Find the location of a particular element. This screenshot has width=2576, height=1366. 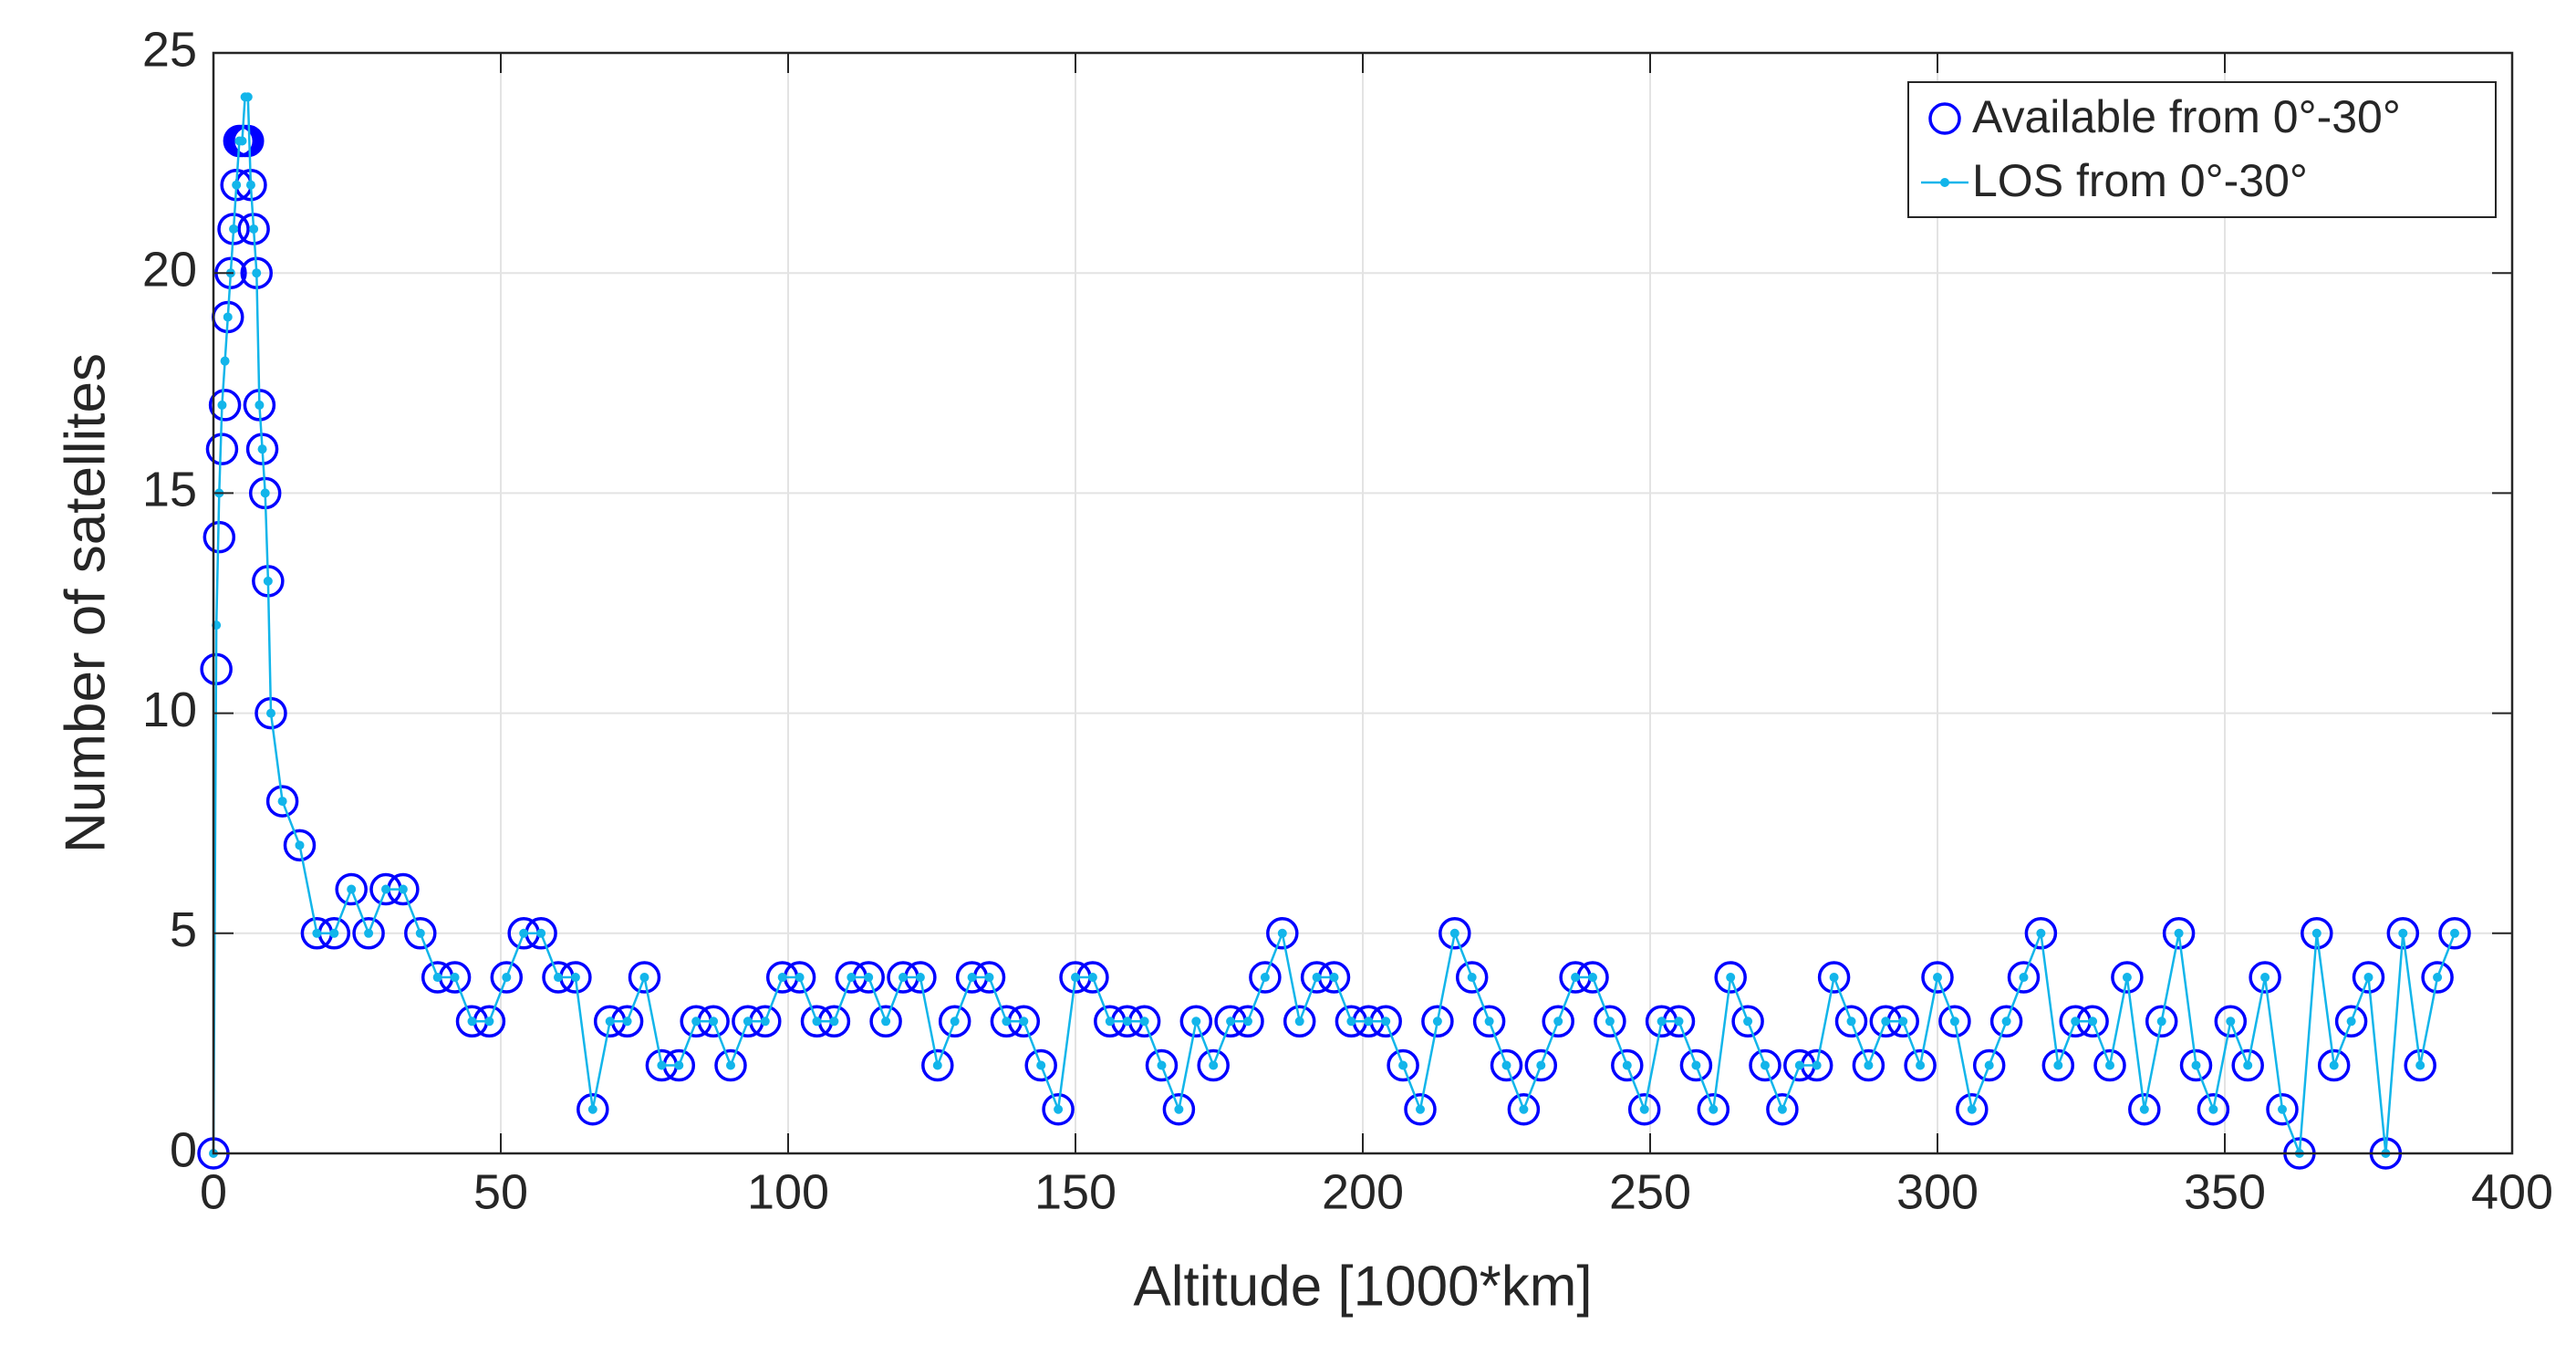

y-axis-label: Number of satellites is located at coordinates (85, 603).